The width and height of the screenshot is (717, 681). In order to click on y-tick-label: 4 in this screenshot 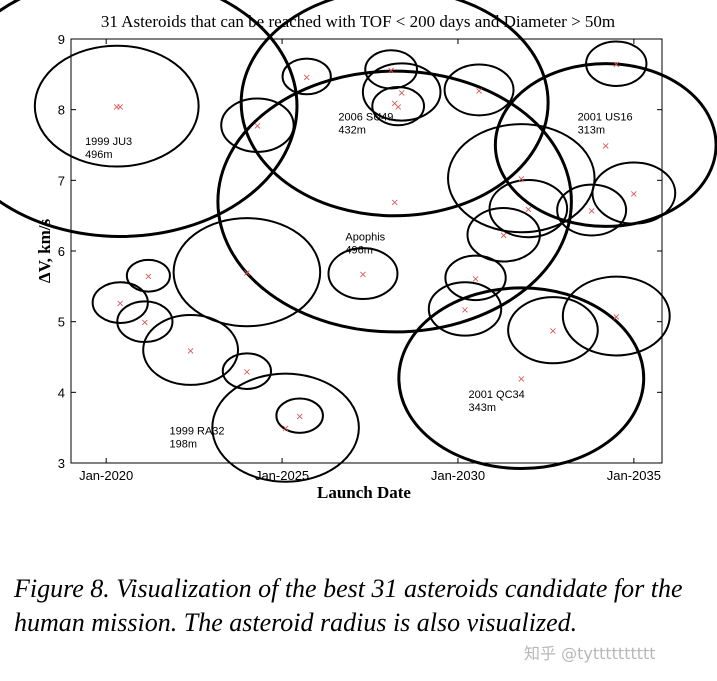, I will do `click(61, 392)`.